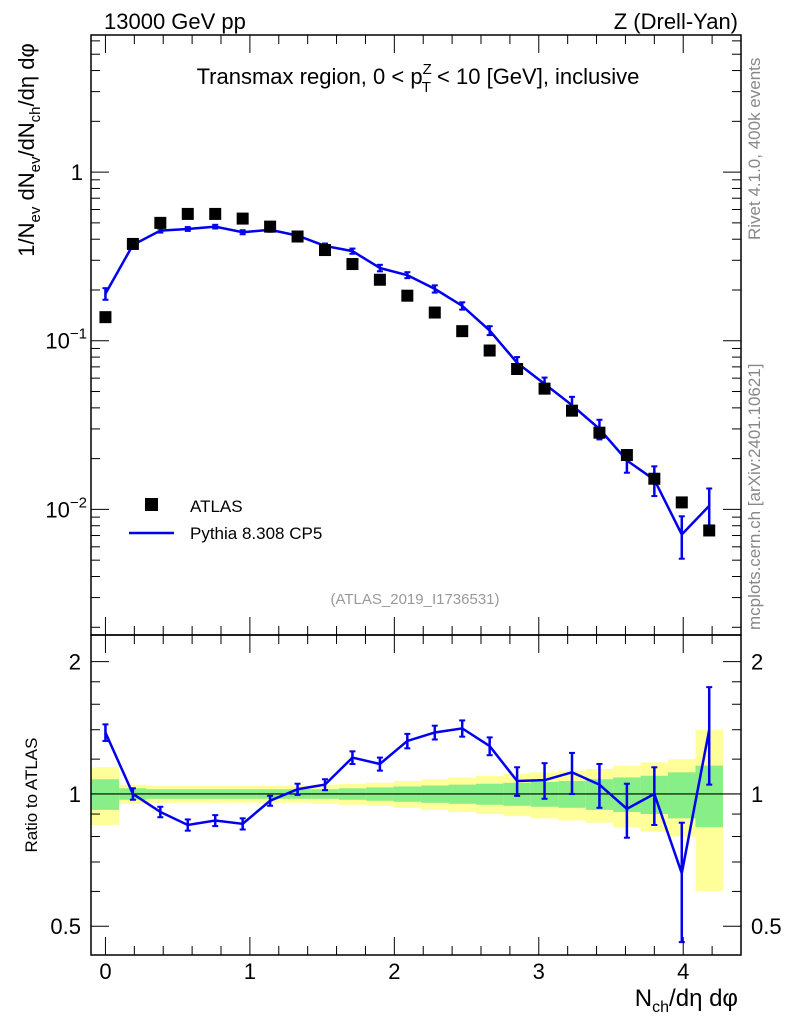 This screenshot has height=1024, width=786. Describe the element at coordinates (77, 172) in the screenshot. I see `main-y-tick-label: 1` at that location.